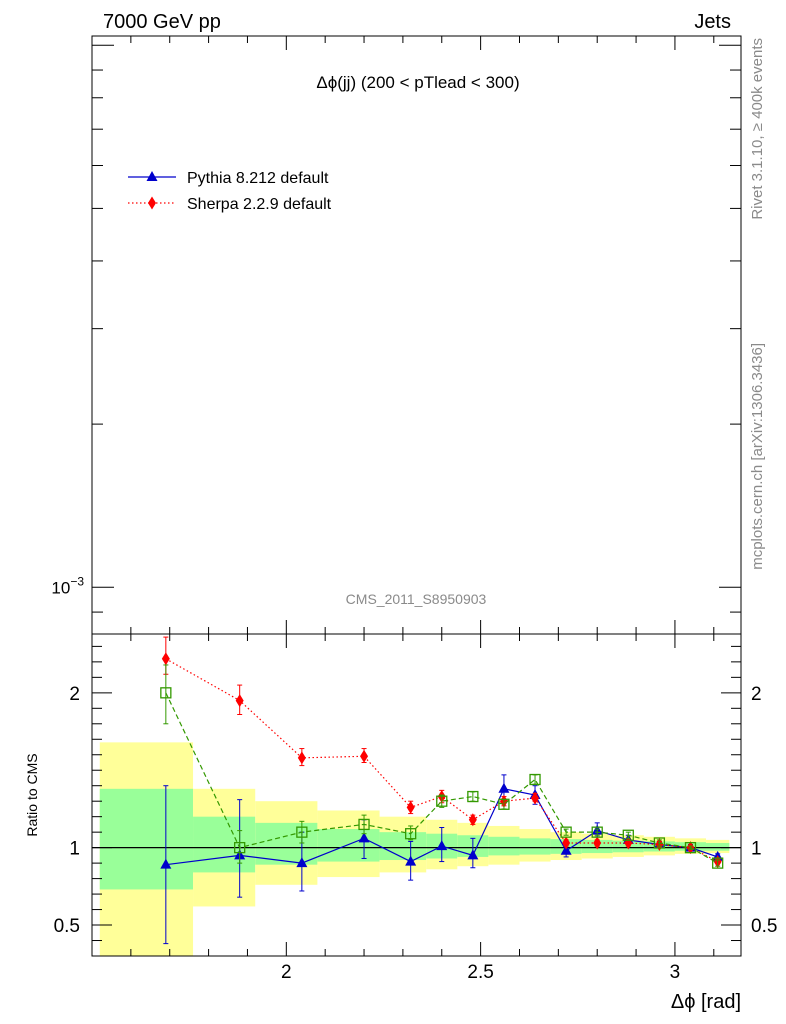  Describe the element at coordinates (152, 176) in the screenshot. I see `legend-marker-pythia` at that location.